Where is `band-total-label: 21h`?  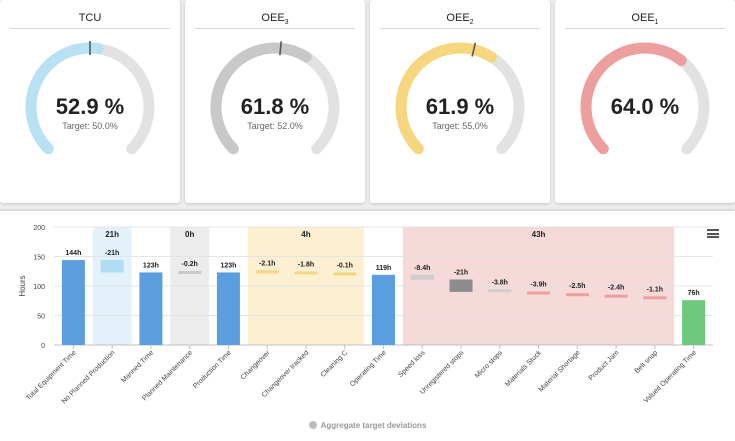 band-total-label: 21h is located at coordinates (112, 234).